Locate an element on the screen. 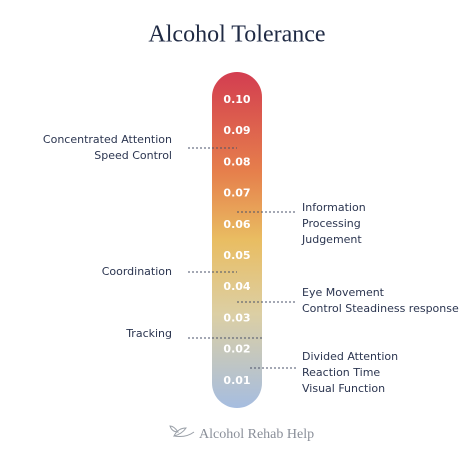 The width and height of the screenshot is (474, 462). right-note: Control Steadiness response is located at coordinates (380, 308).